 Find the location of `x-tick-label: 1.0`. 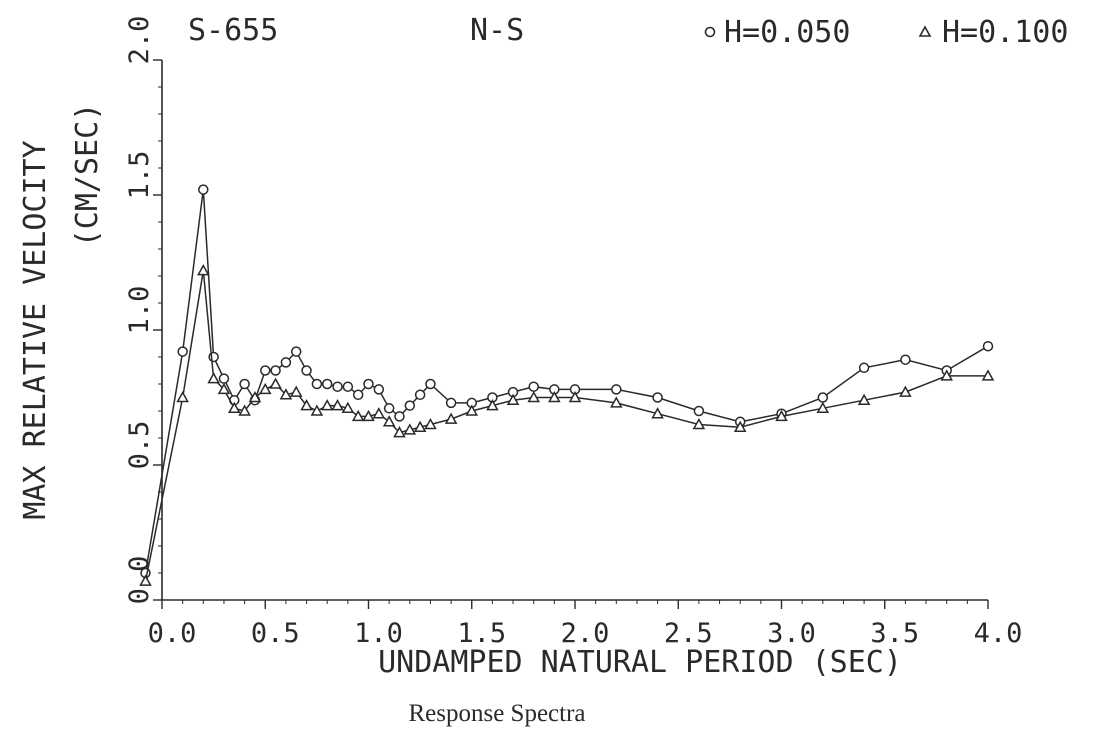

x-tick-label: 1.0 is located at coordinates (378, 633).